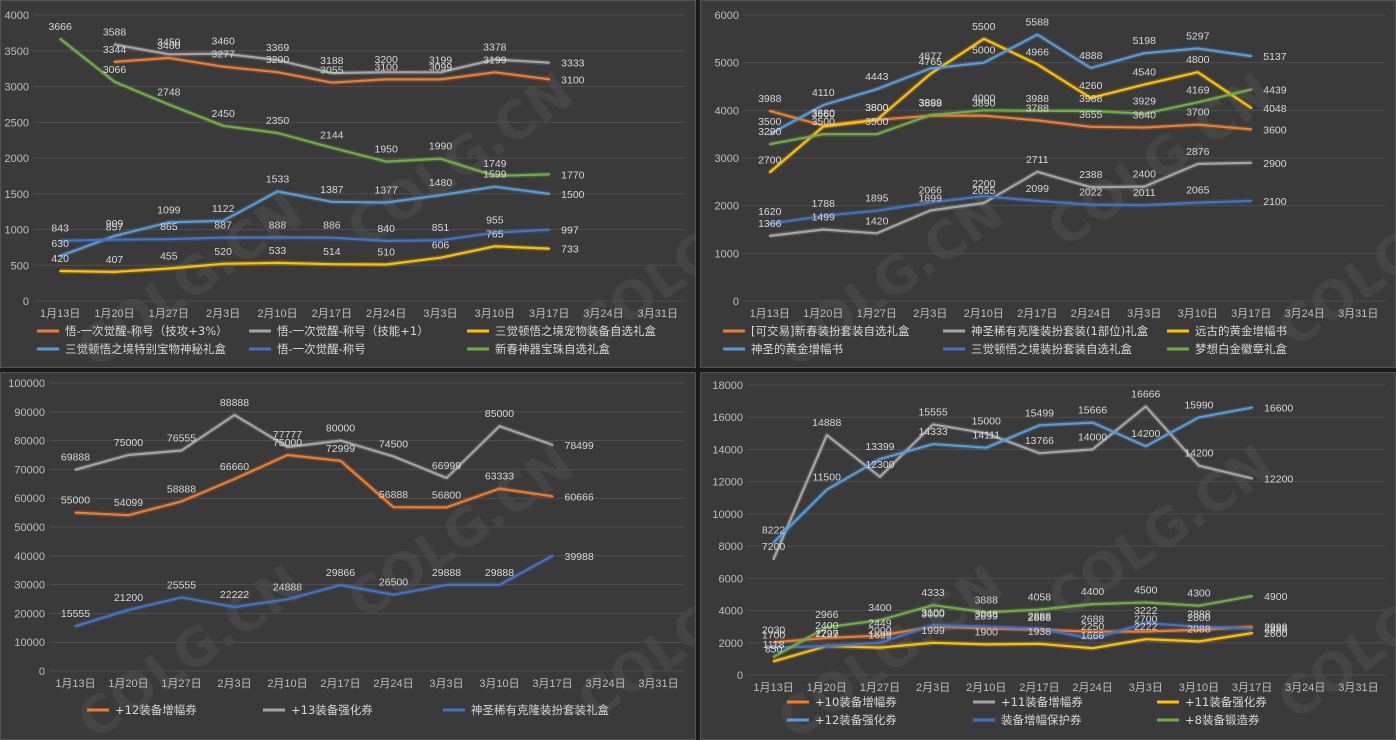  What do you see at coordinates (727, 483) in the screenshot?
I see `y-tick-label: 12000` at bounding box center [727, 483].